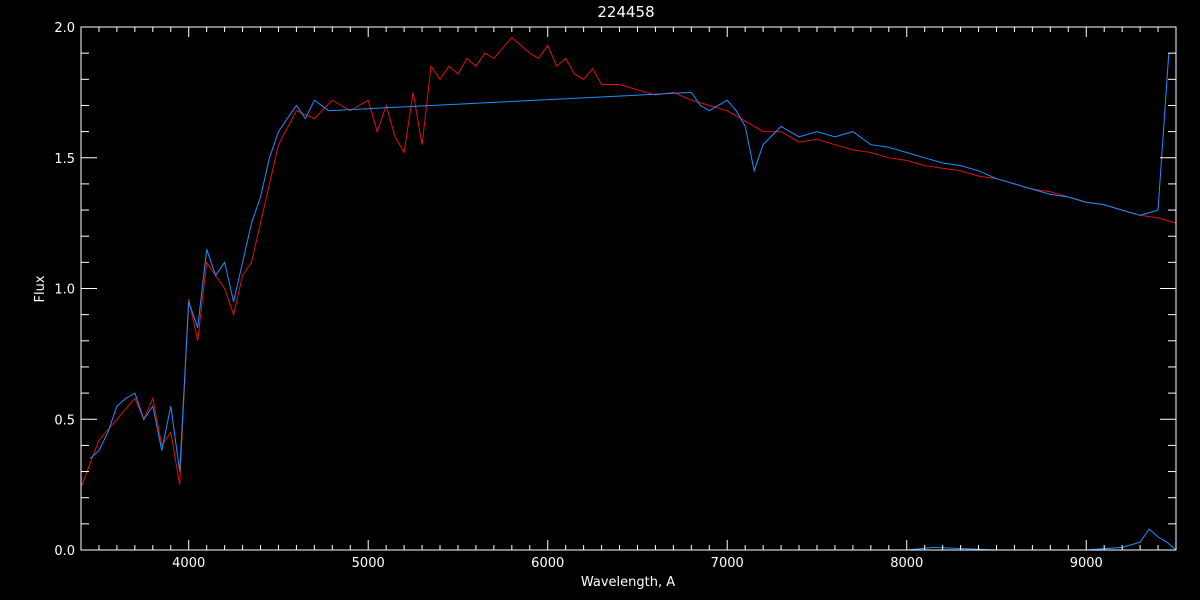 This screenshot has width=1200, height=600. What do you see at coordinates (628, 582) in the screenshot?
I see `x-axis-label: Wavelength, A` at bounding box center [628, 582].